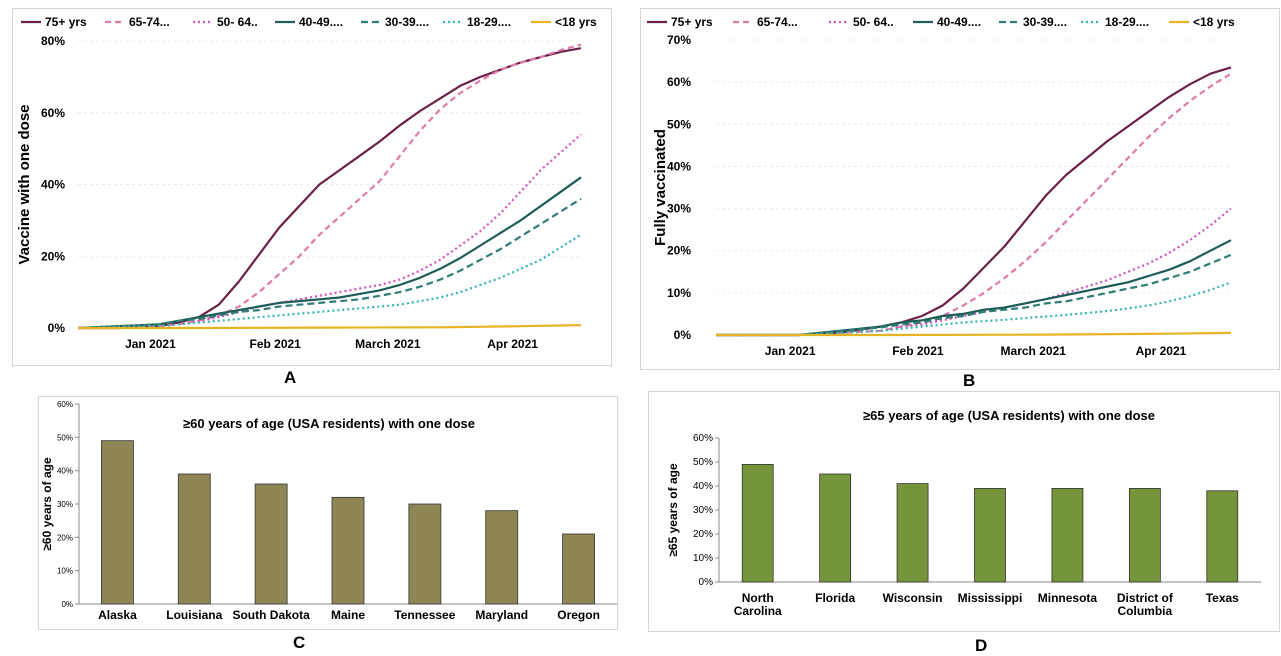 The image size is (1281, 656). I want to click on x-category-label: Mississippi, so click(990, 598).